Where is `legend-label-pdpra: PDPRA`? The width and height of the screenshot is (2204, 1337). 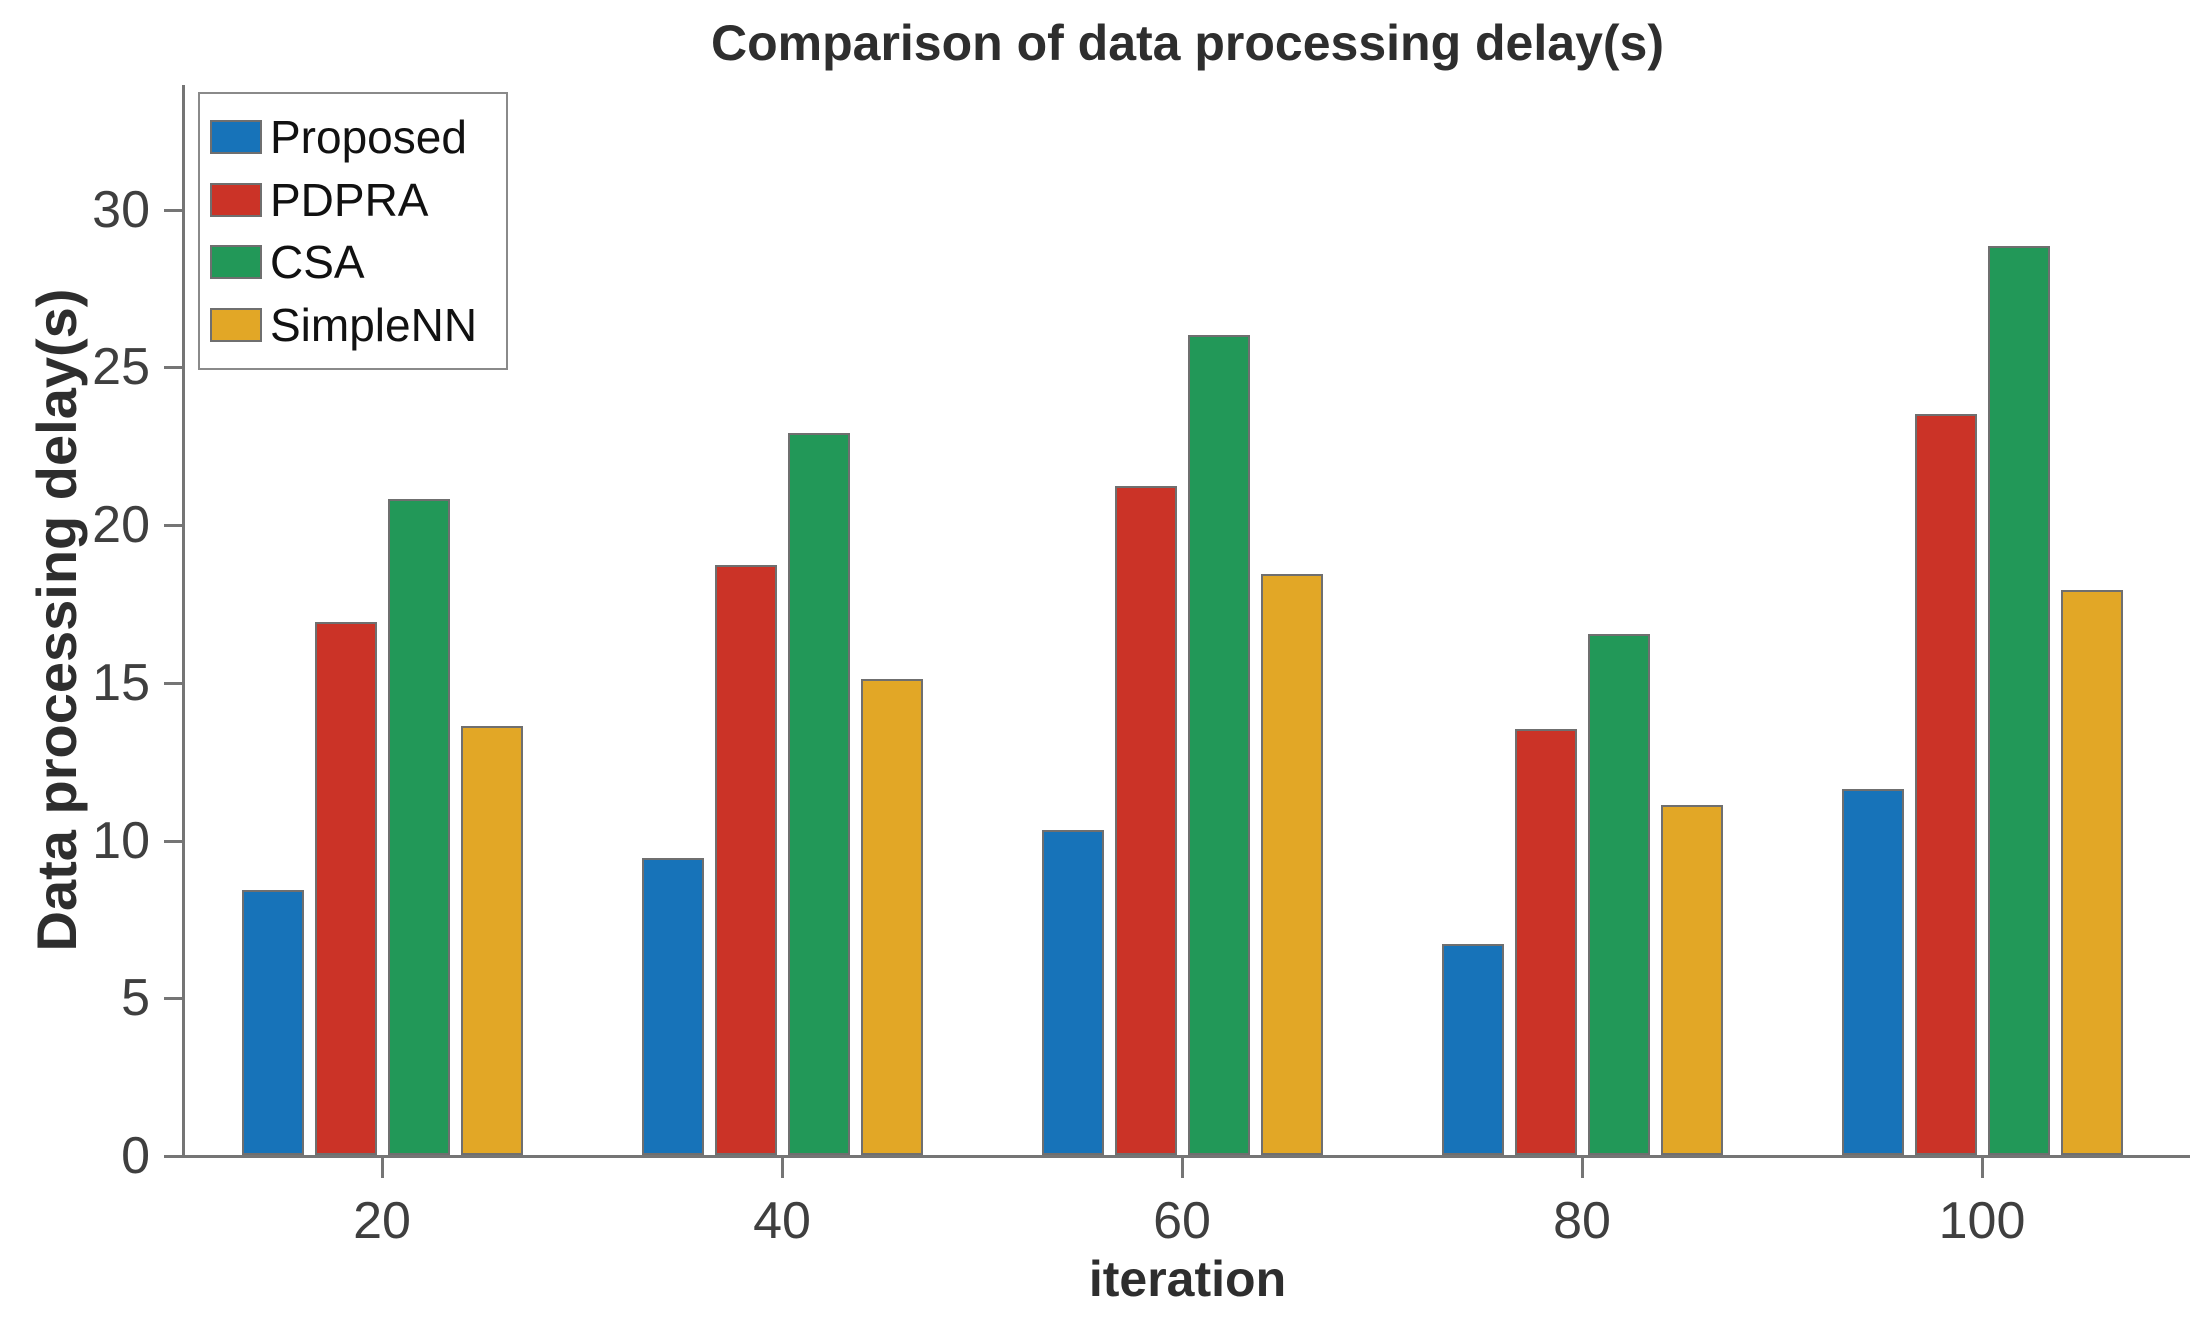 legend-label-pdpra: PDPRA is located at coordinates (349, 199).